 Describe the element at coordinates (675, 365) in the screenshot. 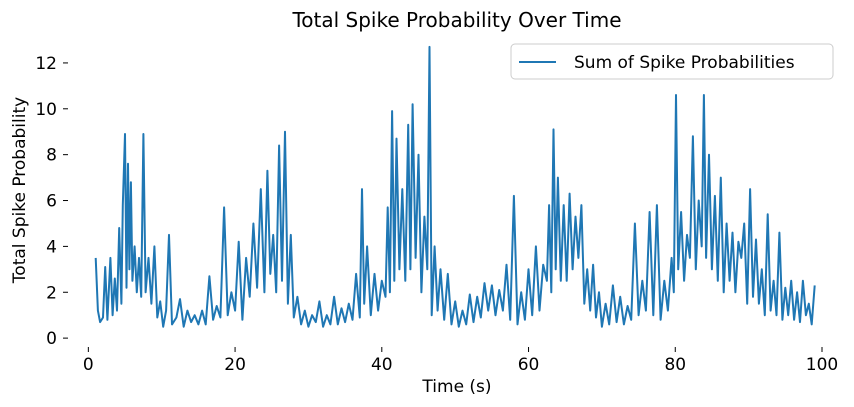

I see `x-tick-label: 80` at that location.